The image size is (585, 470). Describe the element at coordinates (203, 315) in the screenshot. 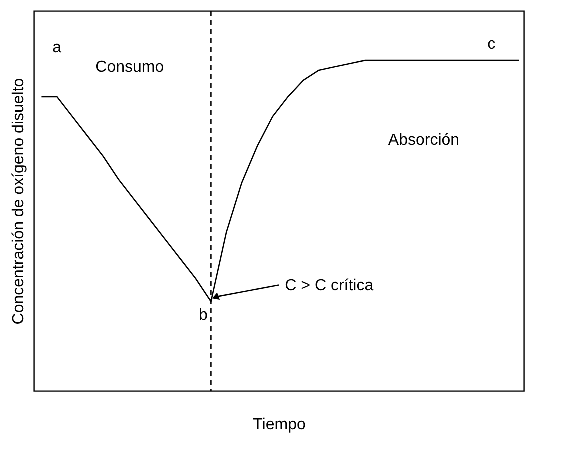

I see `annotation: b` at that location.